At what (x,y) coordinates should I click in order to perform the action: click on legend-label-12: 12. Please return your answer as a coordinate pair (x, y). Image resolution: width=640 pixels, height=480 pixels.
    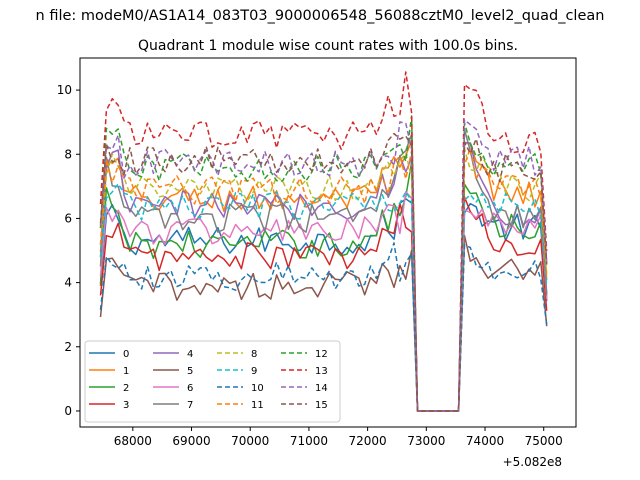
    Looking at the image, I should click on (321, 354).